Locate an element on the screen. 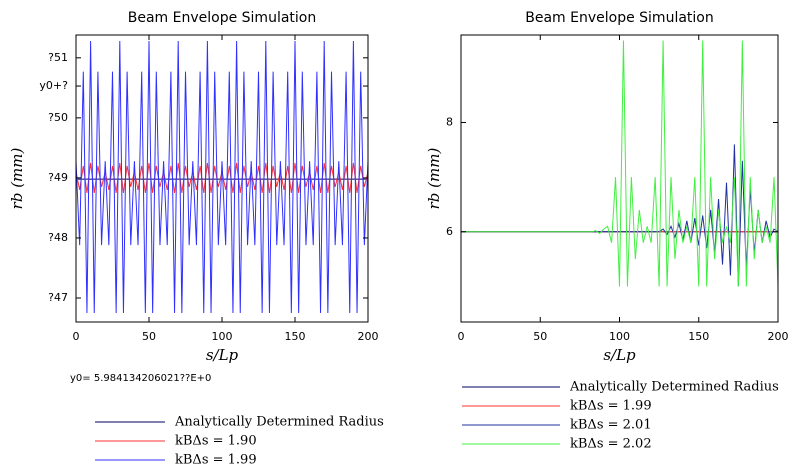 This screenshot has height=470, width=792. legend-label: kBΔs = 2.01 is located at coordinates (611, 425).